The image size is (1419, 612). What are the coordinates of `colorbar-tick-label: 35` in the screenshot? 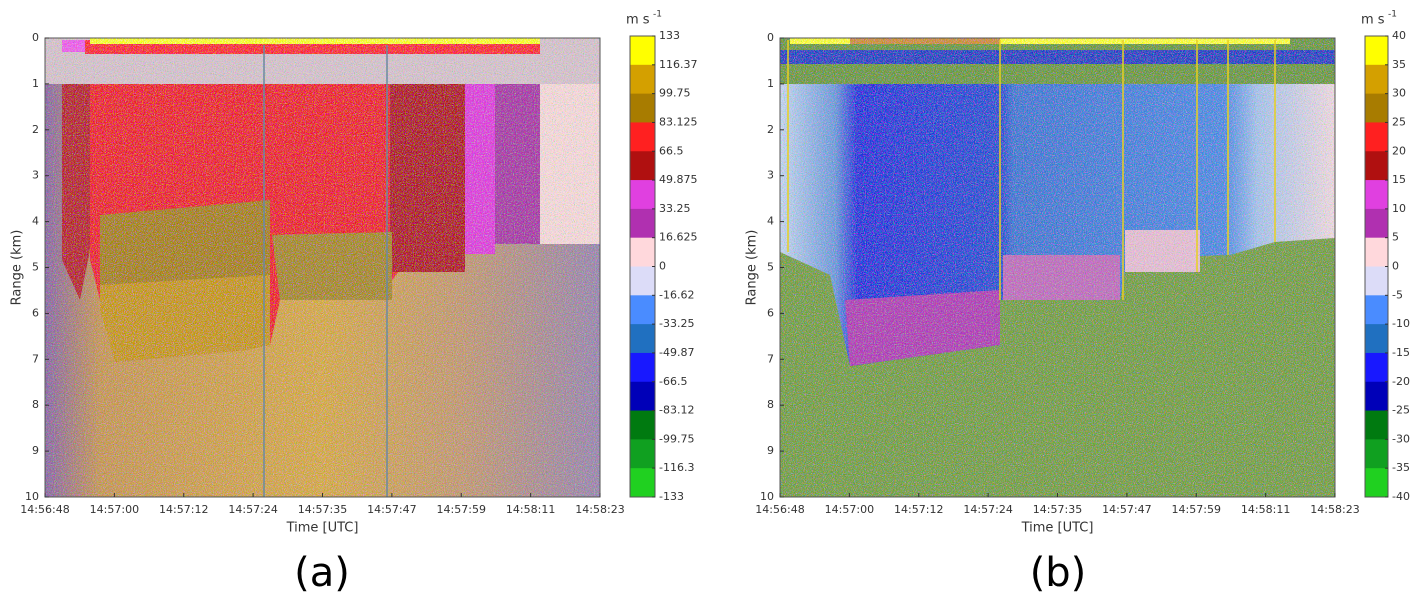 It's located at (1399, 64).